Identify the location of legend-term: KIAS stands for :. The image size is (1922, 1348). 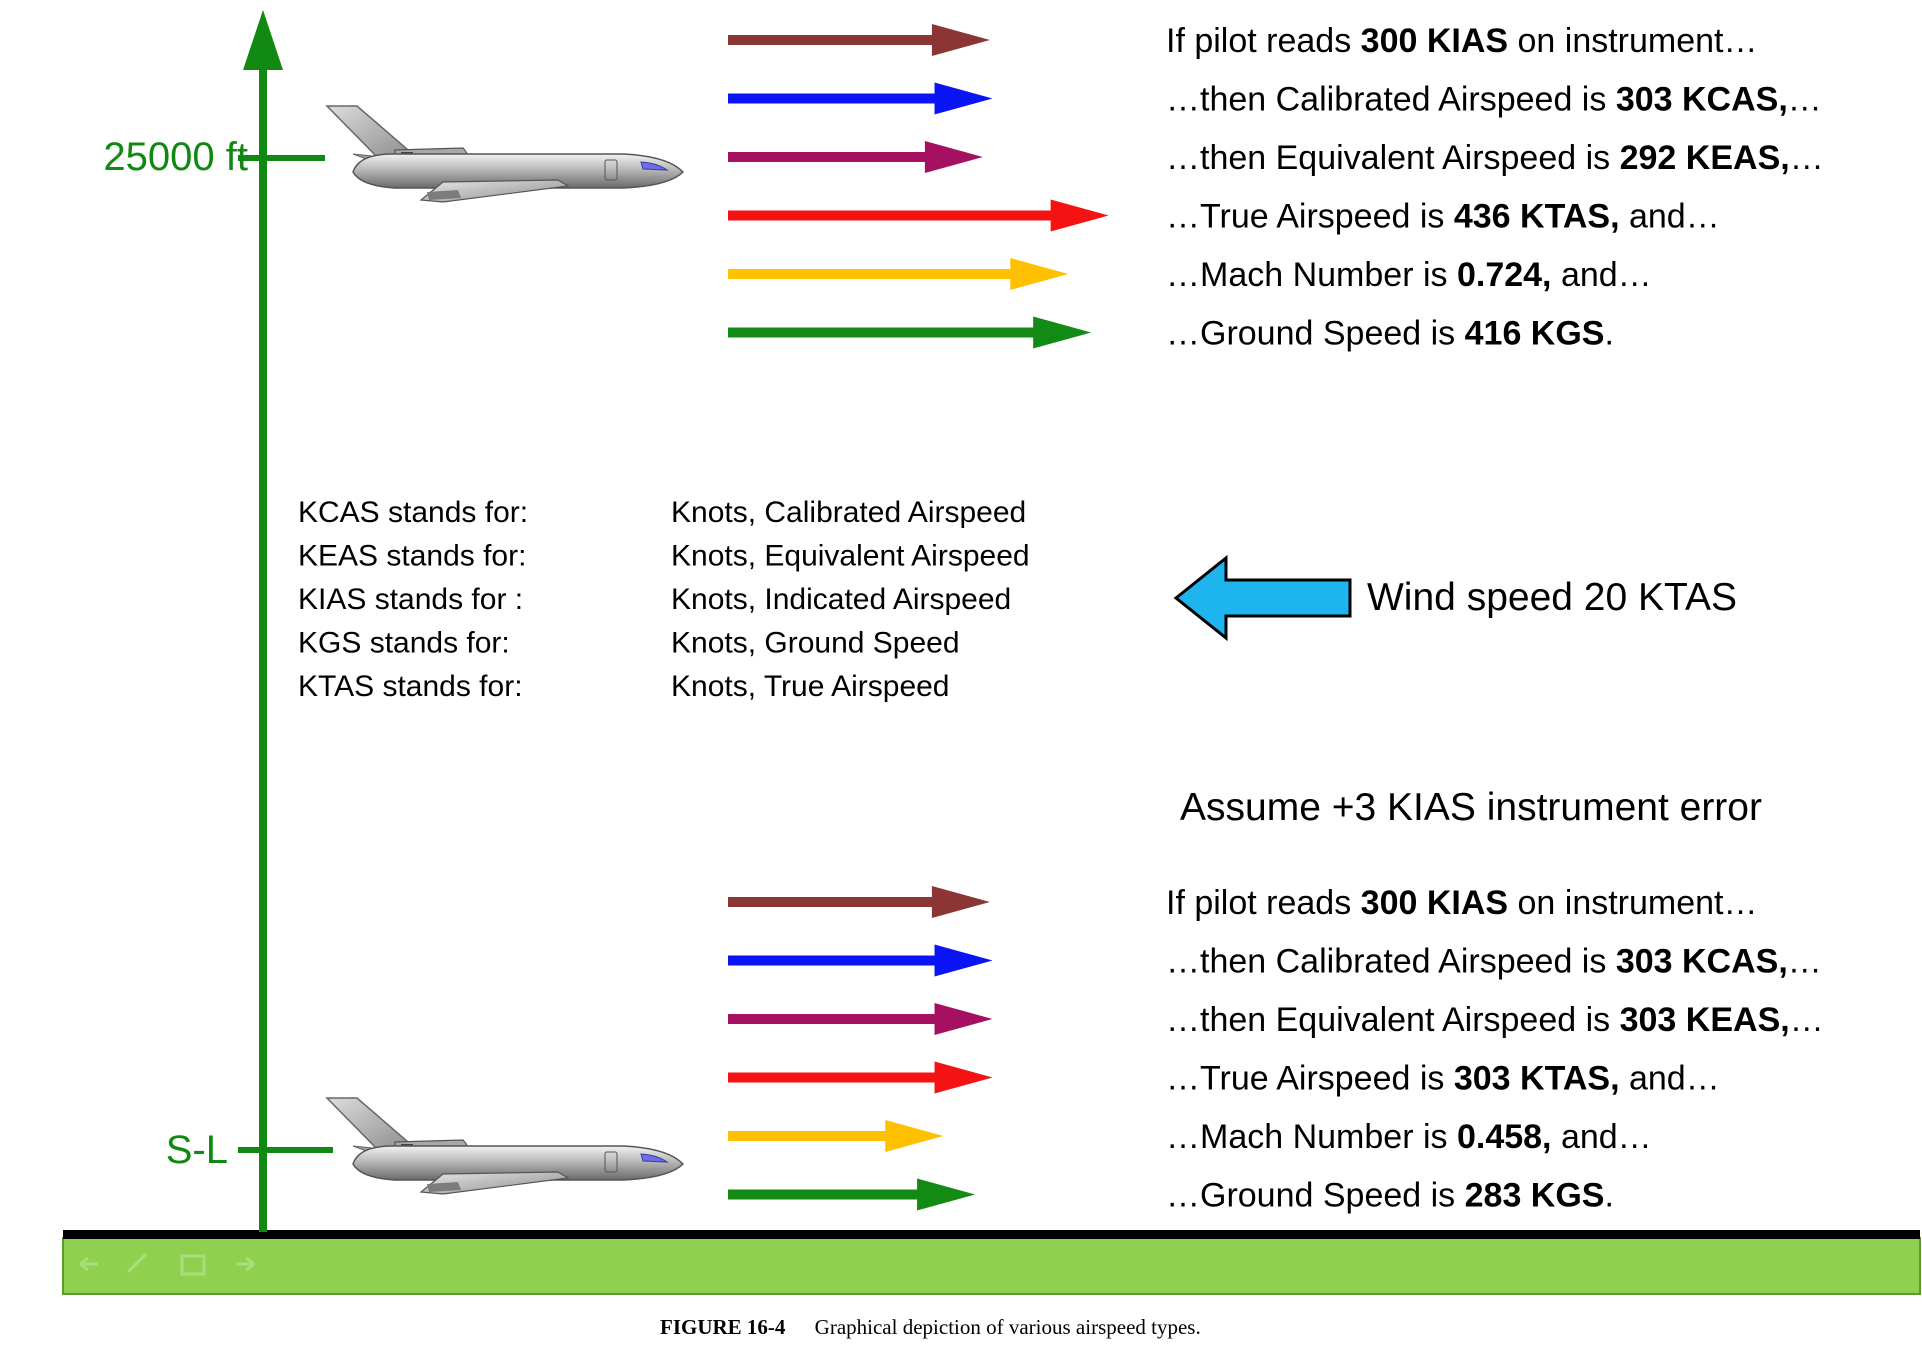
(410, 599).